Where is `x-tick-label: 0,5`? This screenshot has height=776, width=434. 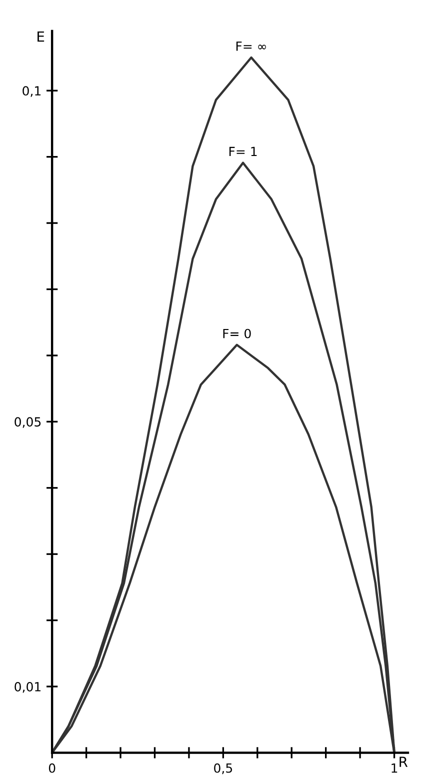
x-tick-label: 0,5 is located at coordinates (223, 768).